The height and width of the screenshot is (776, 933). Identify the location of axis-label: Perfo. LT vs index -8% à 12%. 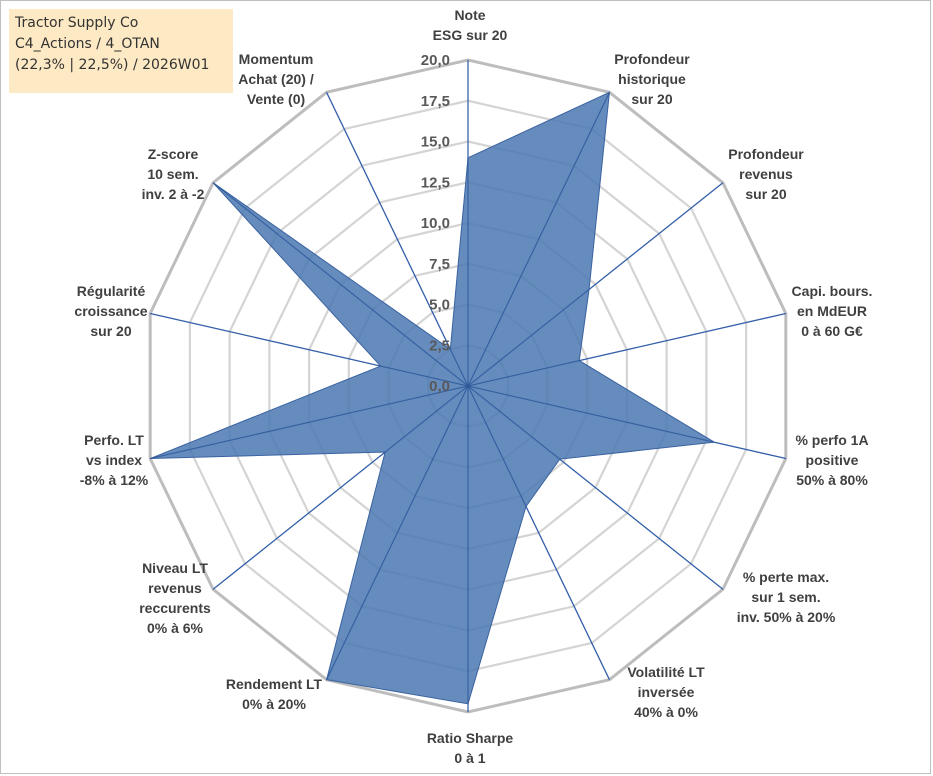
(114, 460).